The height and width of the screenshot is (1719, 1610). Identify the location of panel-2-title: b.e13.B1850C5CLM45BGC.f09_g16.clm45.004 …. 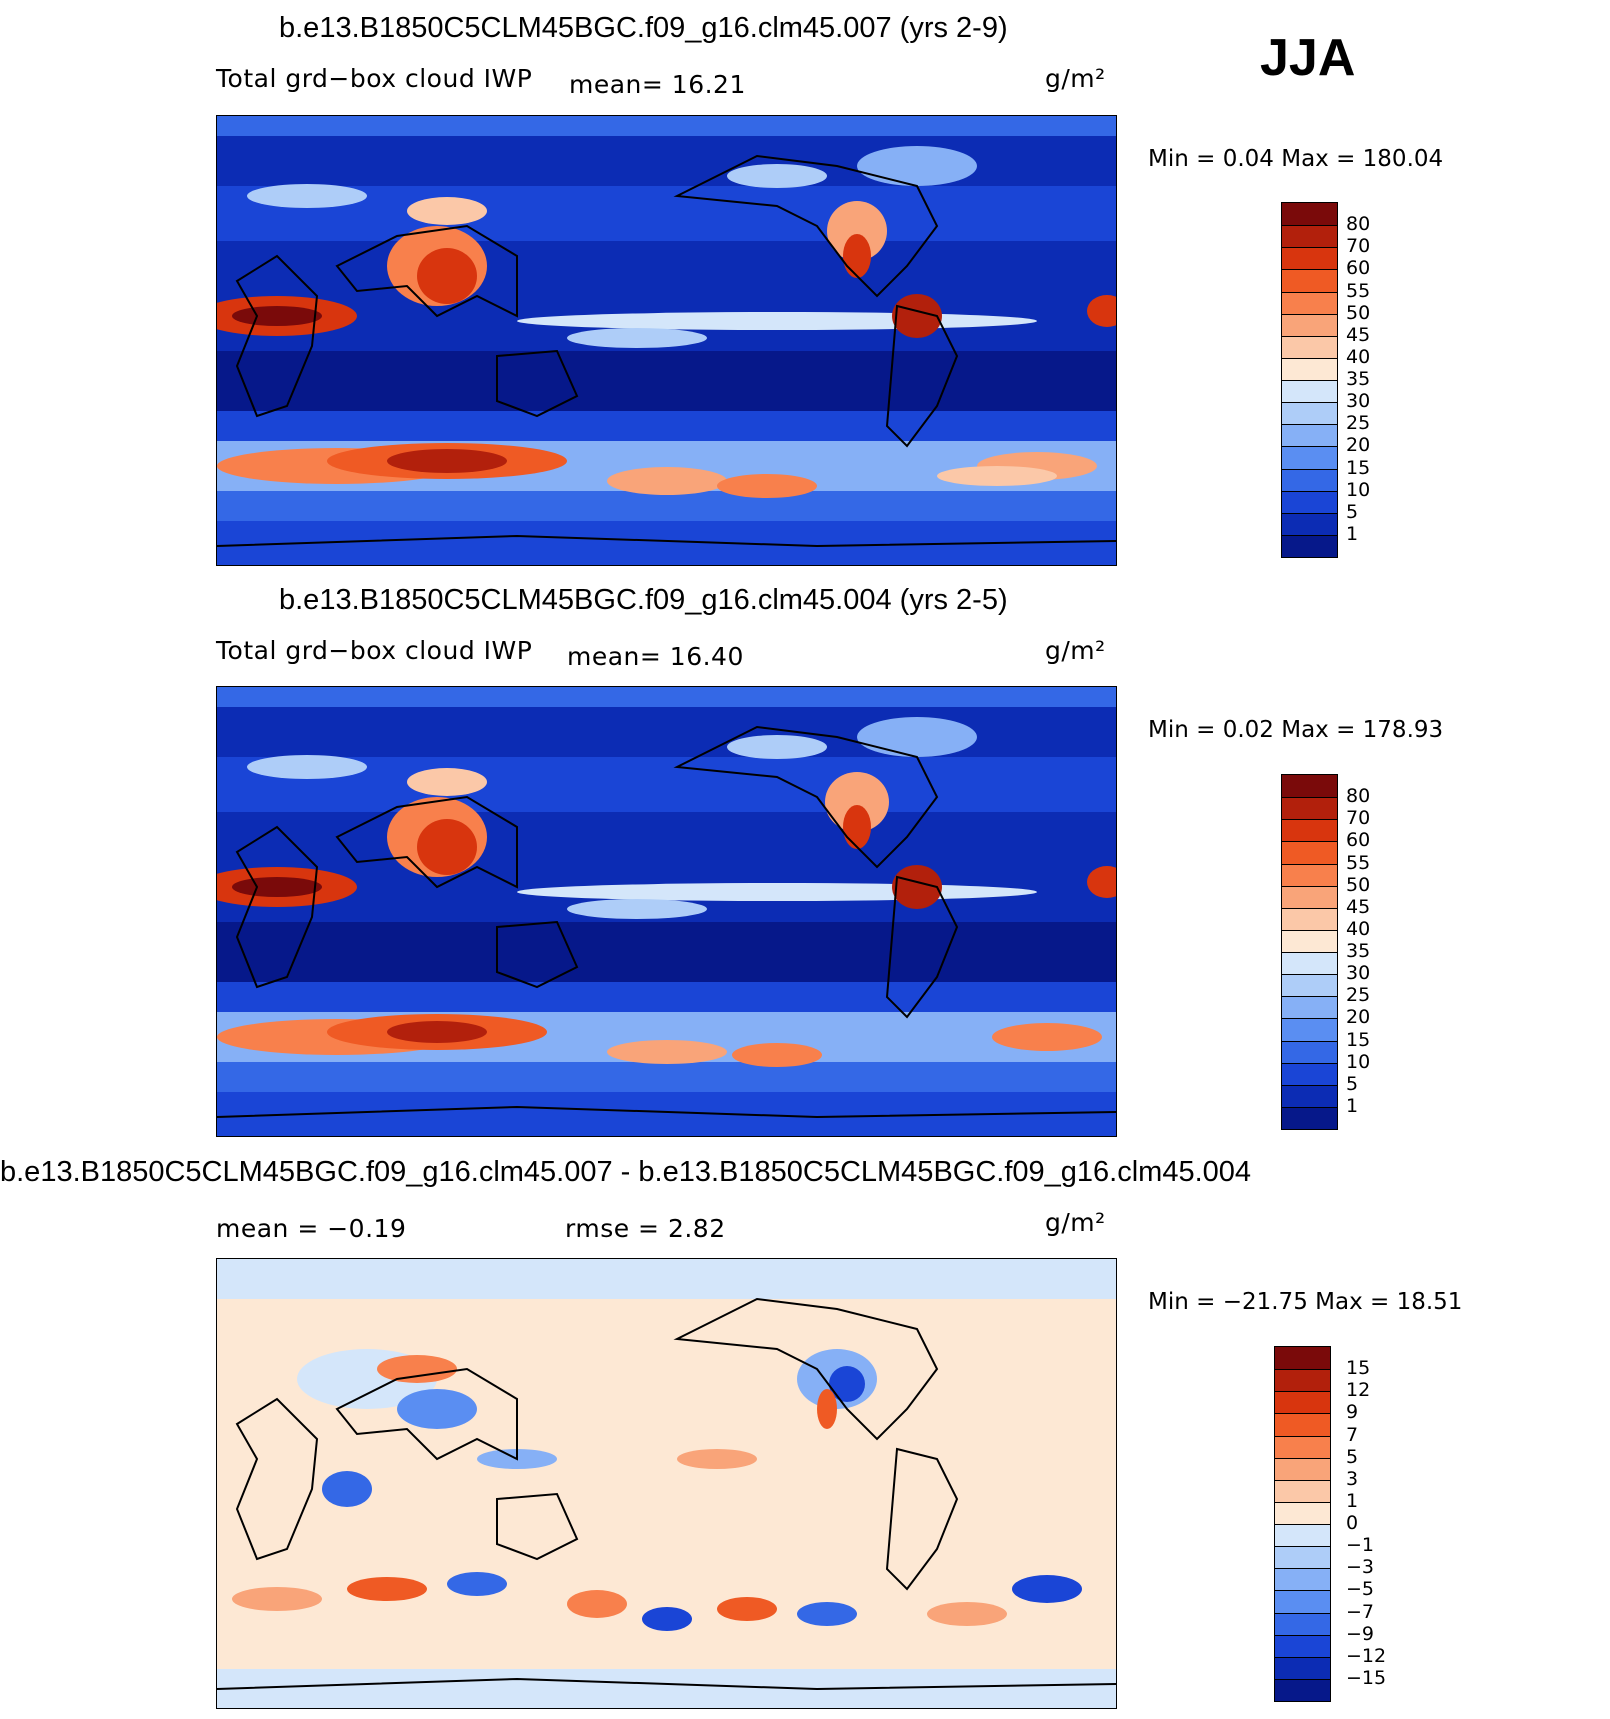
(643, 600).